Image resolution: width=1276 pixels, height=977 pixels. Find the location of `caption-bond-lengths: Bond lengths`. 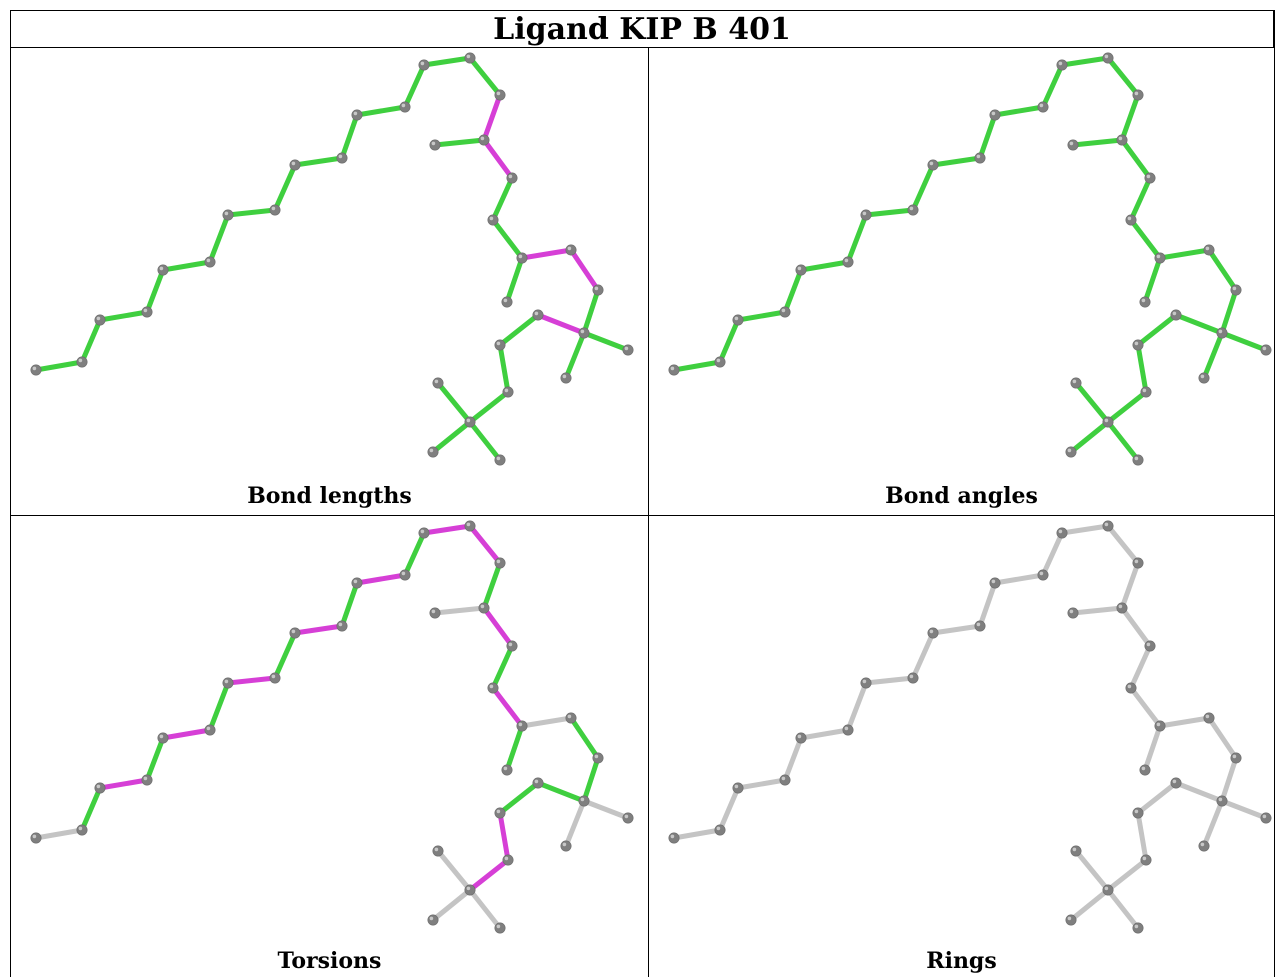

caption-bond-lengths: Bond lengths is located at coordinates (329, 496).